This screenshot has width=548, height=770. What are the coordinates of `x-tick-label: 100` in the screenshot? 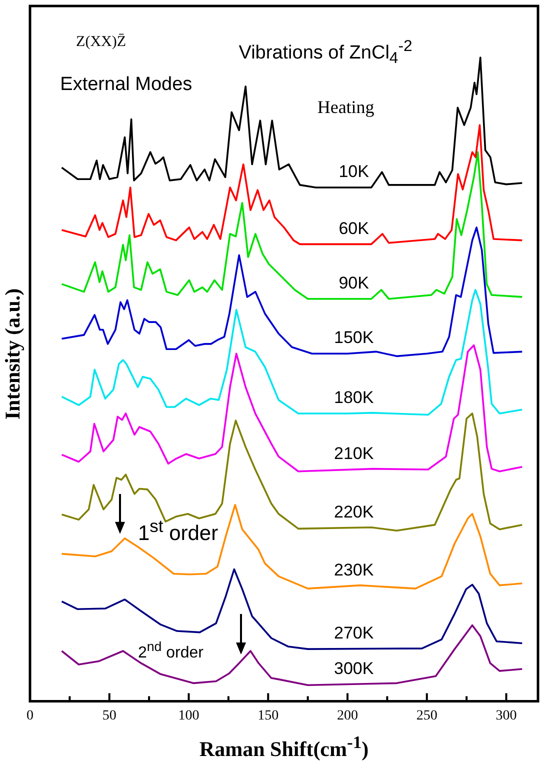 It's located at (189, 716).